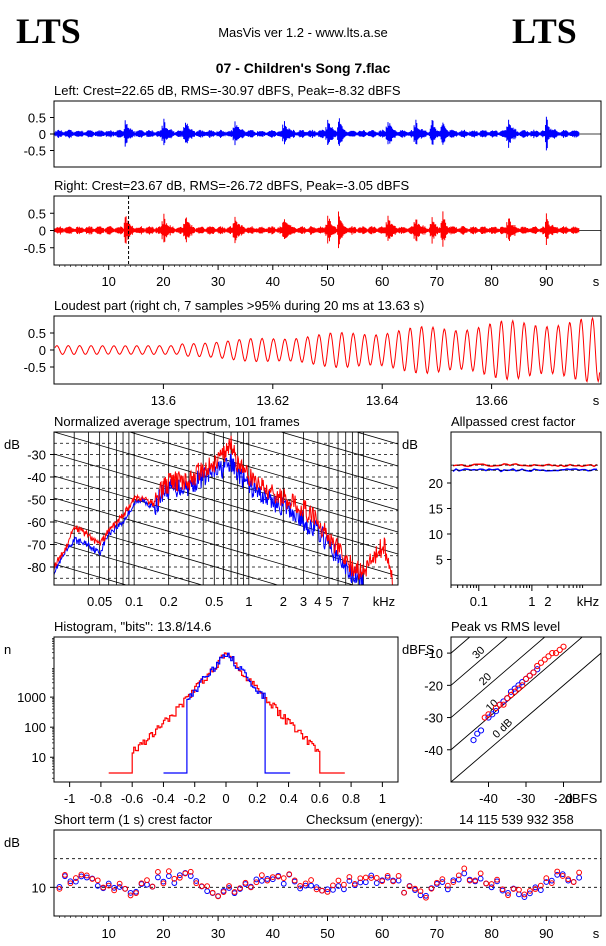 The width and height of the screenshot is (606, 946). What do you see at coordinates (485, 679) in the screenshot?
I see `peakrms-crest-label: 20` at bounding box center [485, 679].